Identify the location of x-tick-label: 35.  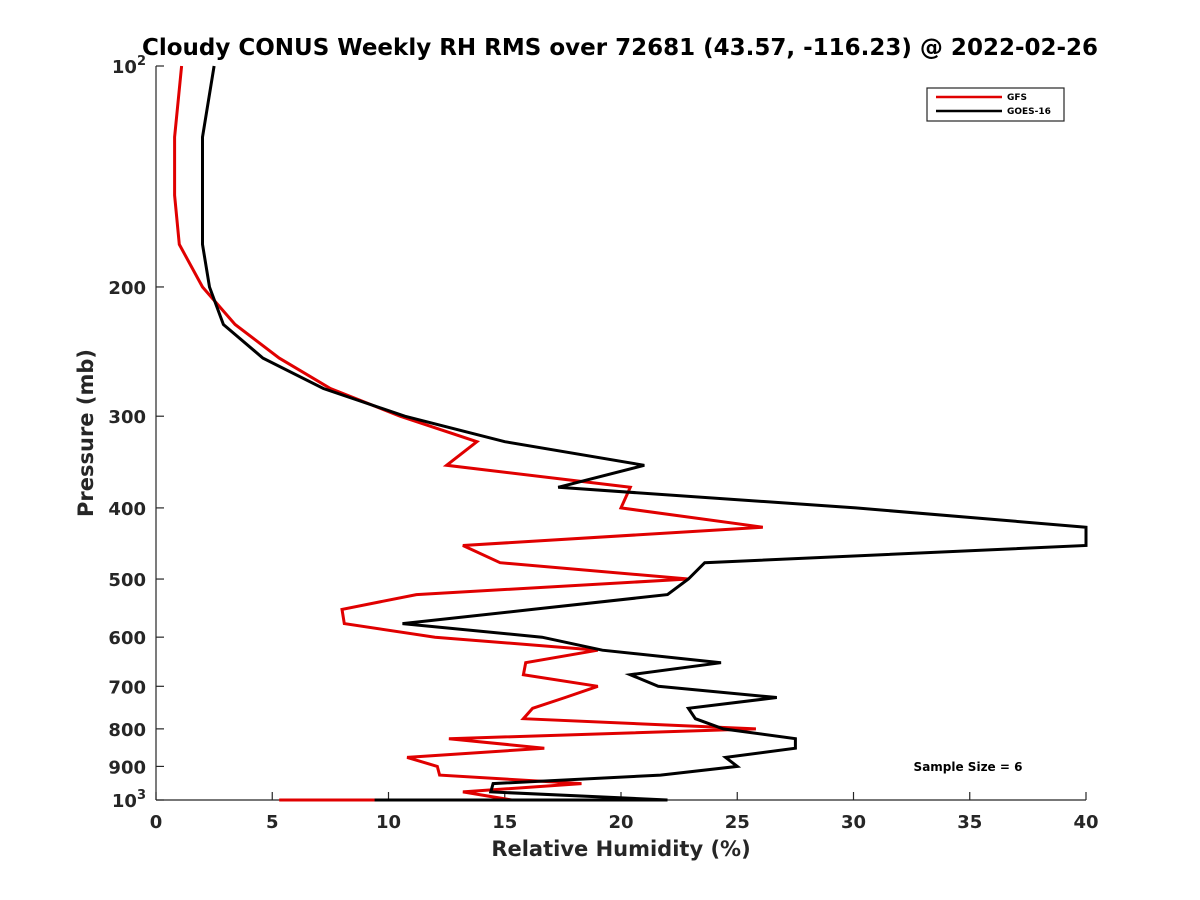
(969, 822).